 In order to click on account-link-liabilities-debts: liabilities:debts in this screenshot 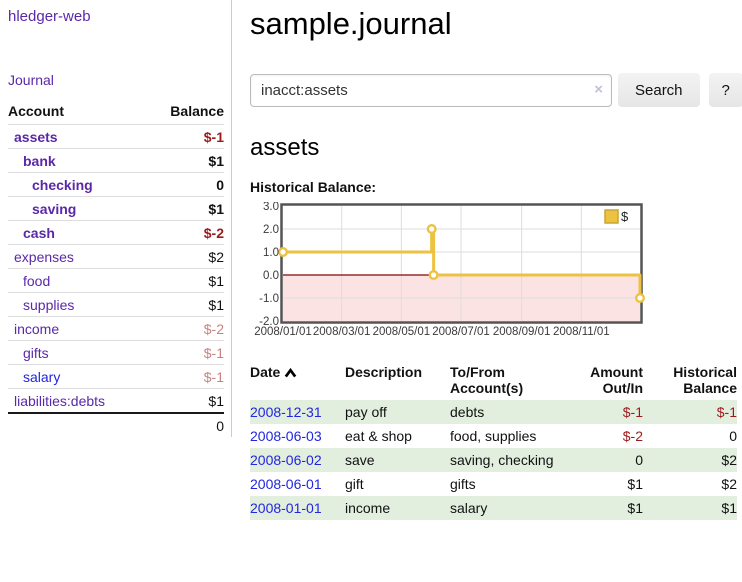, I will do `click(60, 401)`.